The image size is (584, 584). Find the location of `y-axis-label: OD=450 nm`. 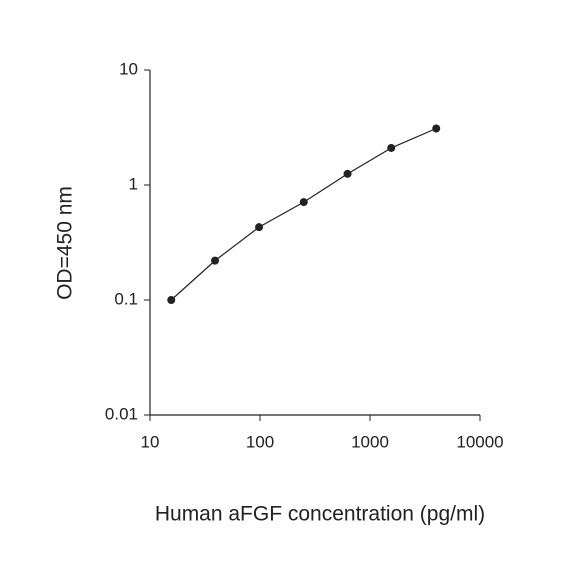

y-axis-label: OD=450 nm is located at coordinates (65, 243).